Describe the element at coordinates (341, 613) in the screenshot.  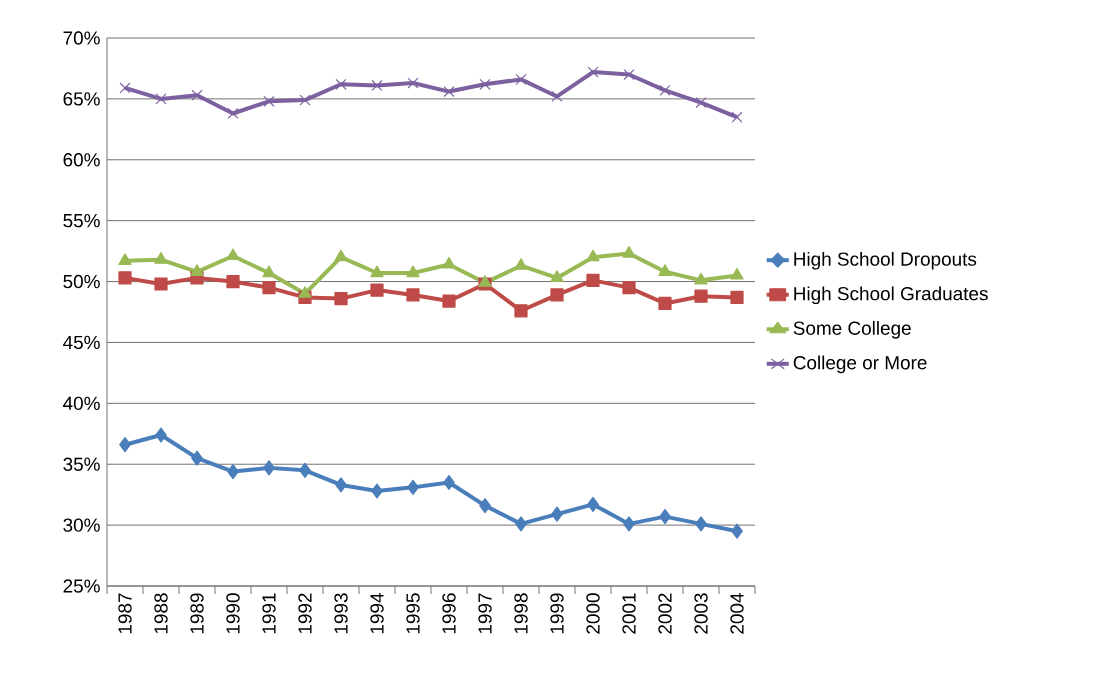
I see `x-tick-label: 1993` at that location.